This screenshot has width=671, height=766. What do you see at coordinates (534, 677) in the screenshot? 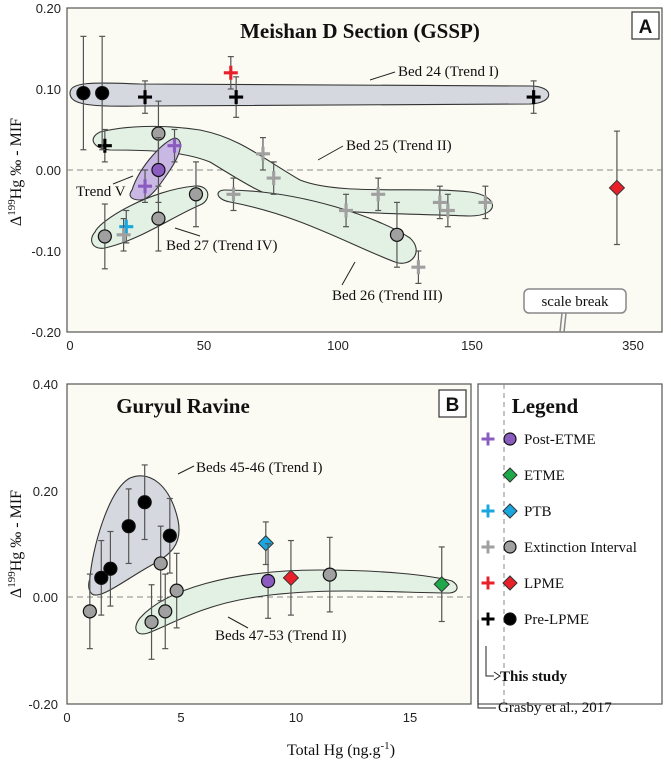
I see `legend-this-study-label: This study` at bounding box center [534, 677].